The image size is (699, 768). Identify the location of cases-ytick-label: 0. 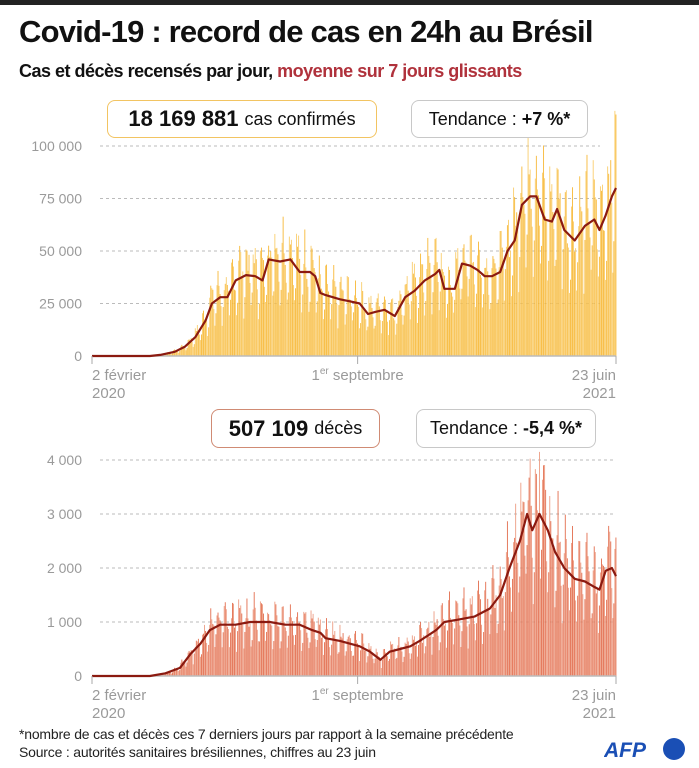
(78, 356).